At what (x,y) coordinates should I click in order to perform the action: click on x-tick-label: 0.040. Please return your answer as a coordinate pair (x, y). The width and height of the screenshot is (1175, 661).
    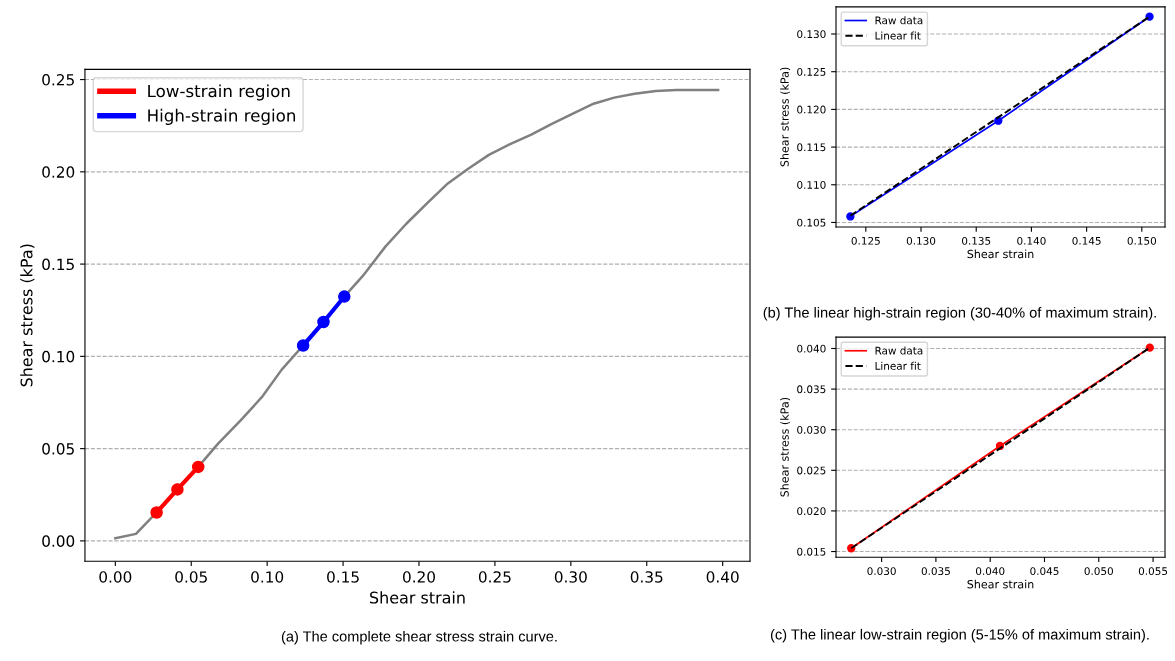
    Looking at the image, I should click on (990, 571).